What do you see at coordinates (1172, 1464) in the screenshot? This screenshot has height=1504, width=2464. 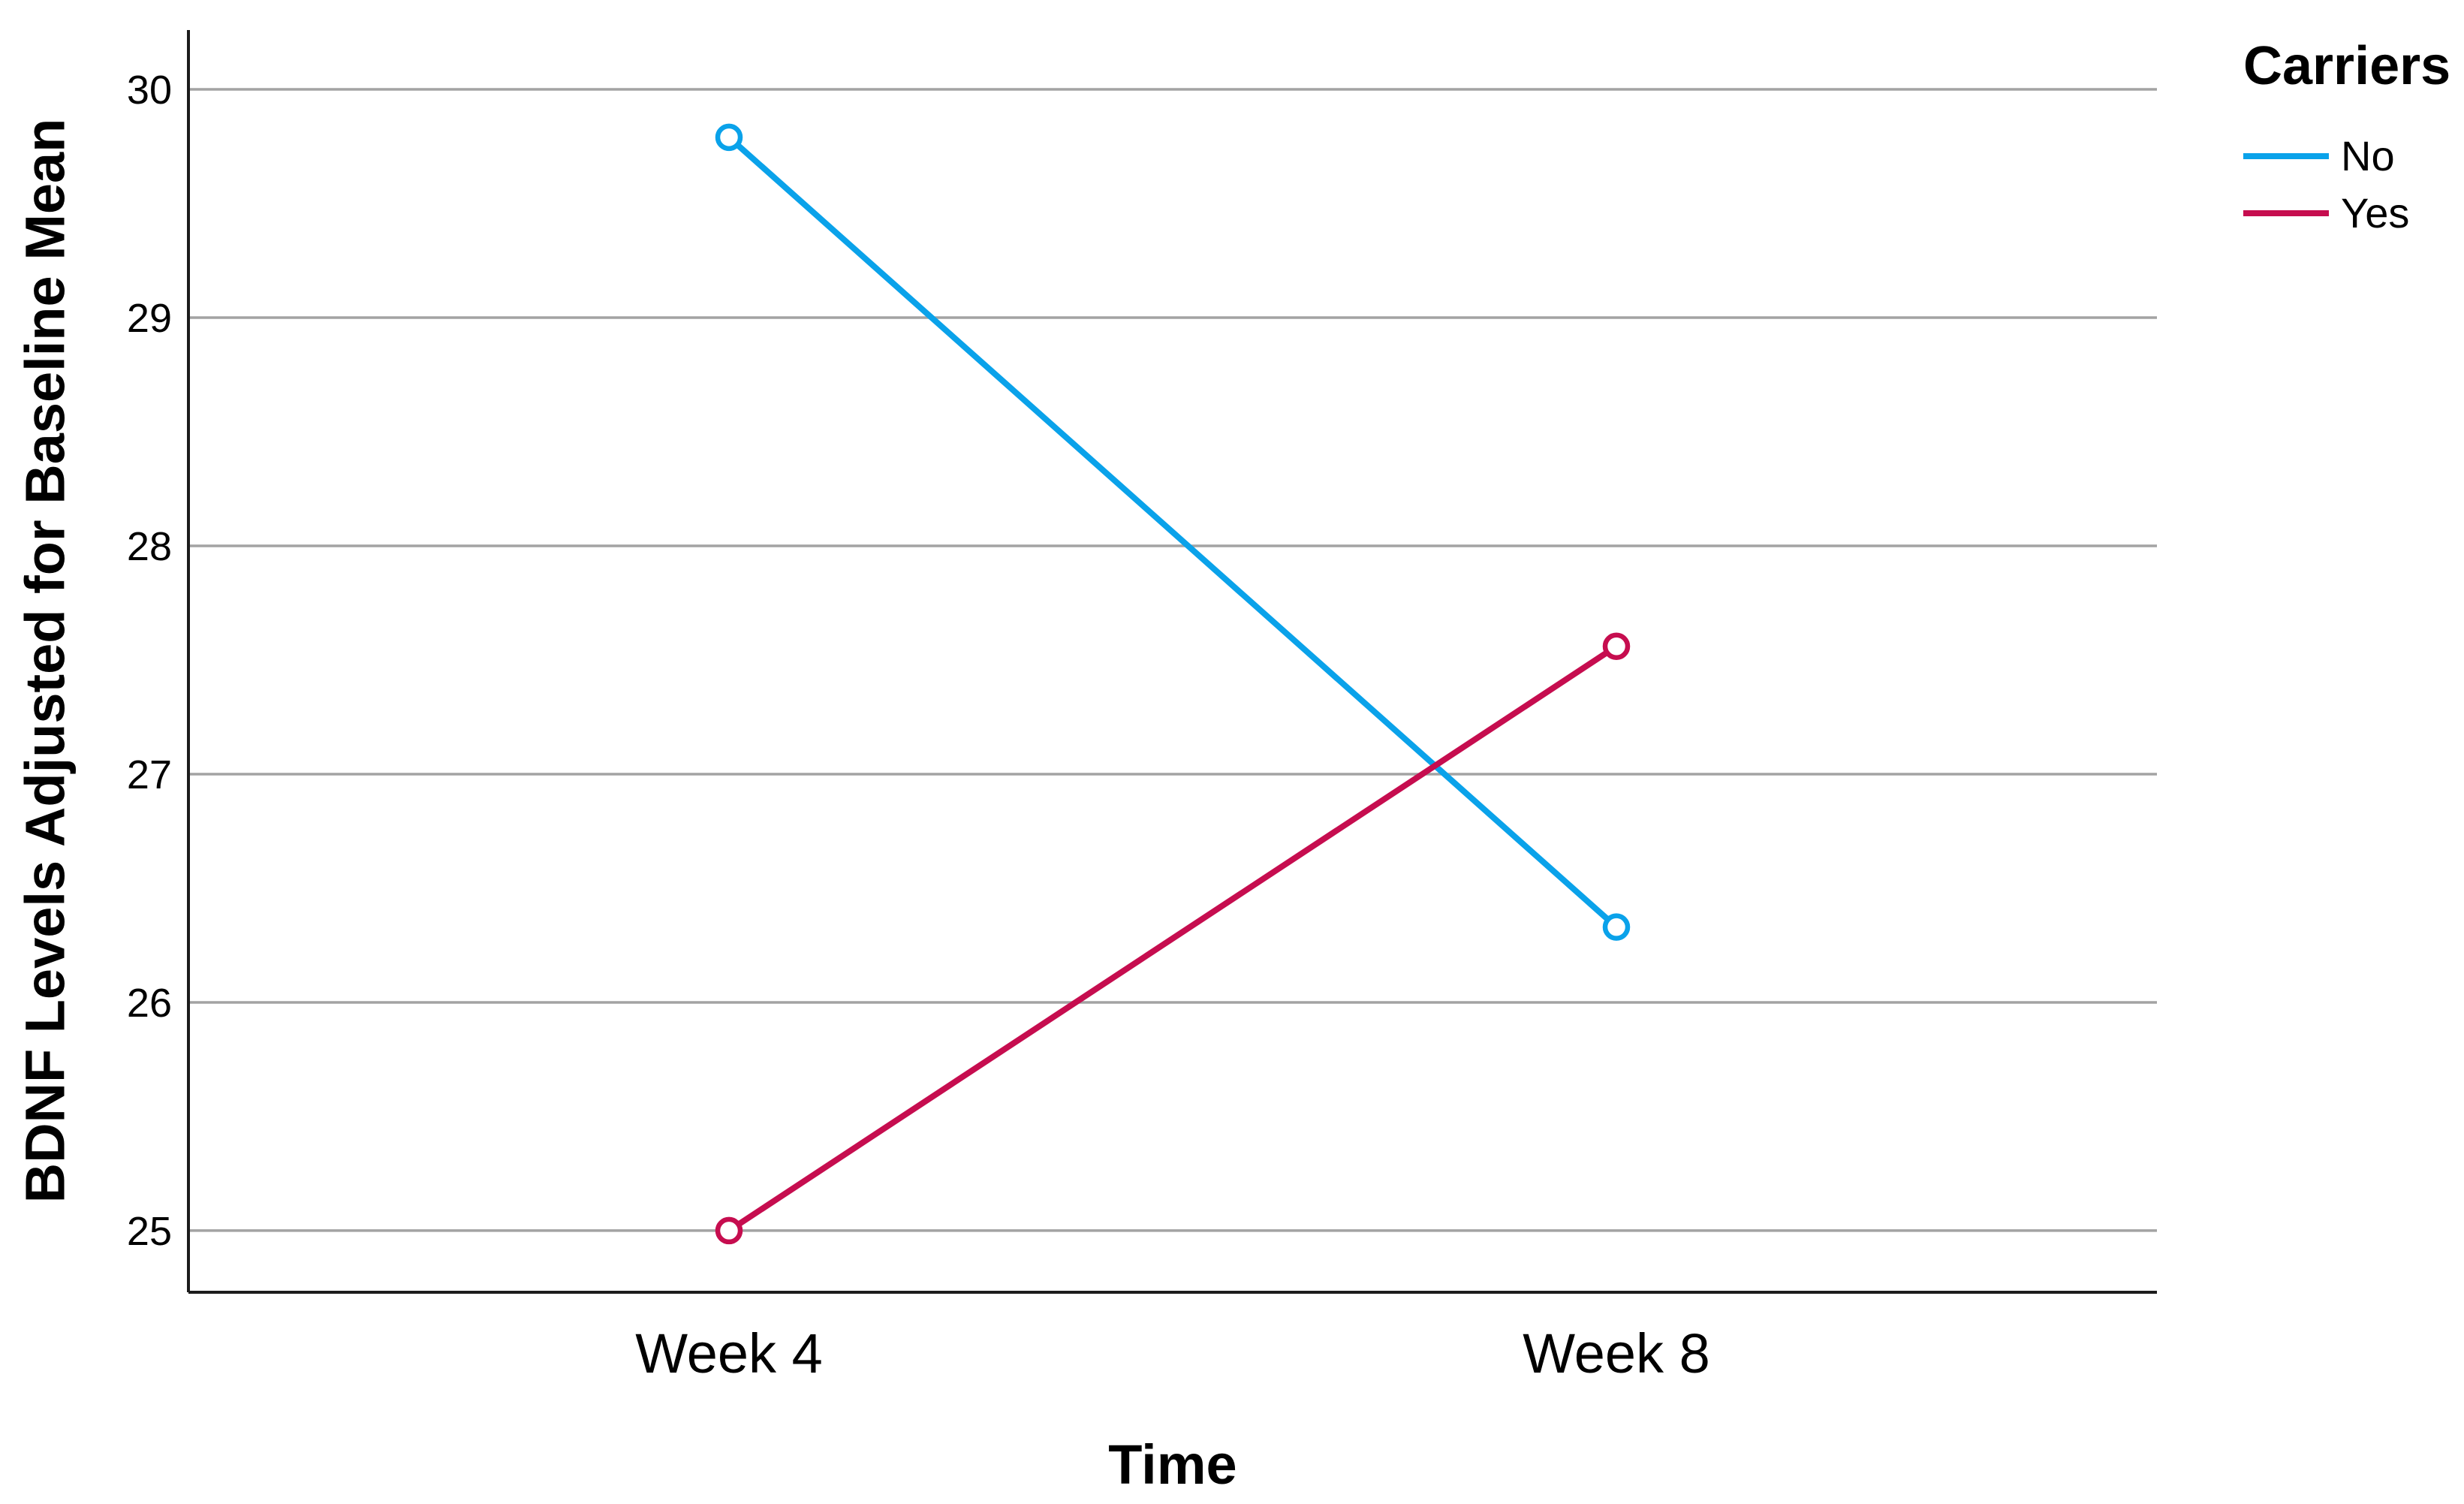 I see `x-axis-title: Time` at bounding box center [1172, 1464].